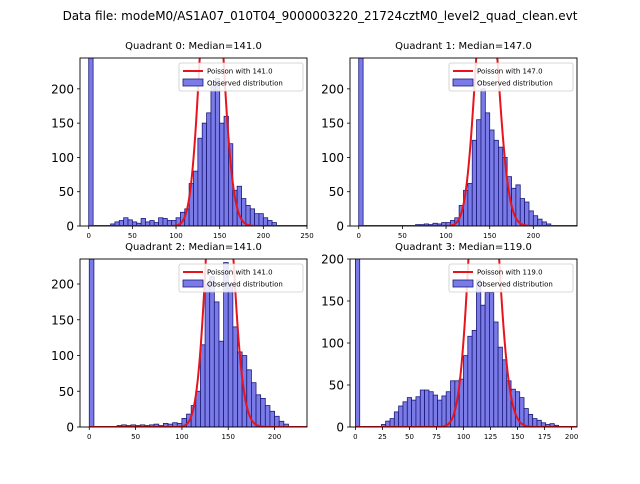  What do you see at coordinates (88, 236) in the screenshot?
I see `quadrant-0-xtick-label: 0` at bounding box center [88, 236].